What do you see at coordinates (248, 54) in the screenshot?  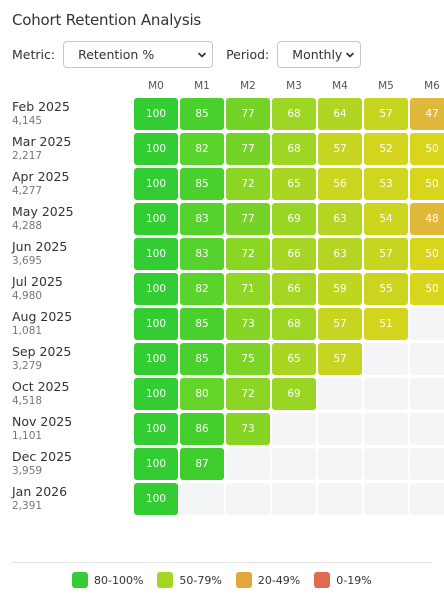 I see `period-label: Period:` at bounding box center [248, 54].